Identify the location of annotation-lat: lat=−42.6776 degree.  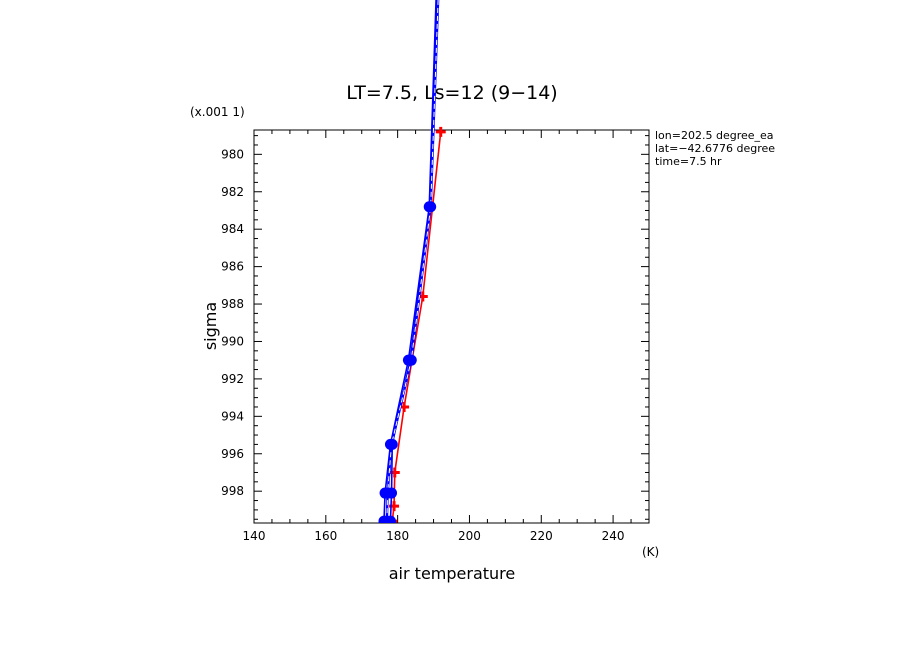
(715, 148).